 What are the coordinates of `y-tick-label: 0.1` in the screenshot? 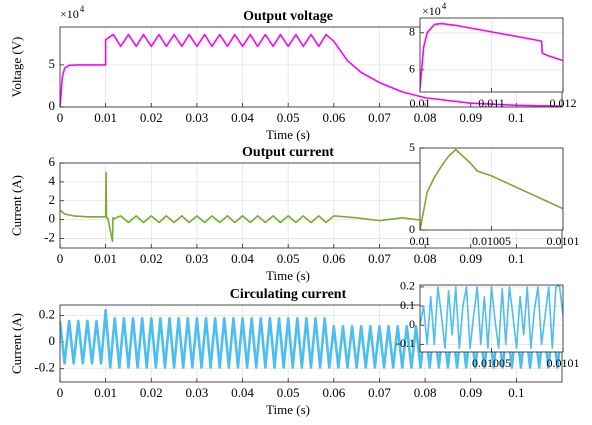 It's located at (407, 305).